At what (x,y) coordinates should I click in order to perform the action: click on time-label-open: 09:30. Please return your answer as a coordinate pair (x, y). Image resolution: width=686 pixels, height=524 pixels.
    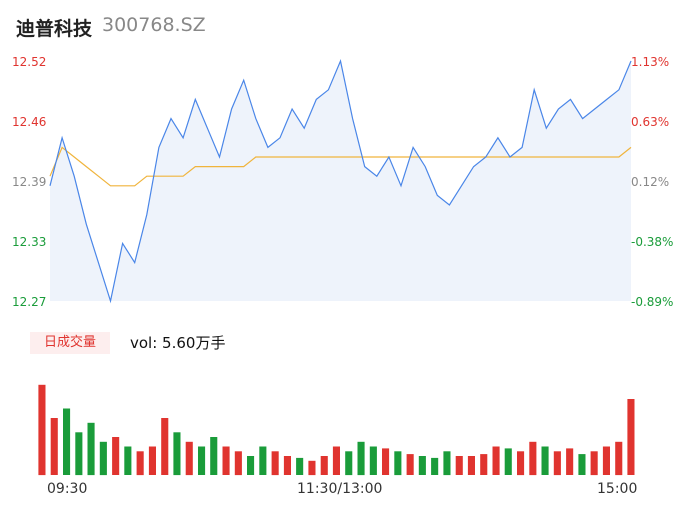
    Looking at the image, I should click on (67, 489).